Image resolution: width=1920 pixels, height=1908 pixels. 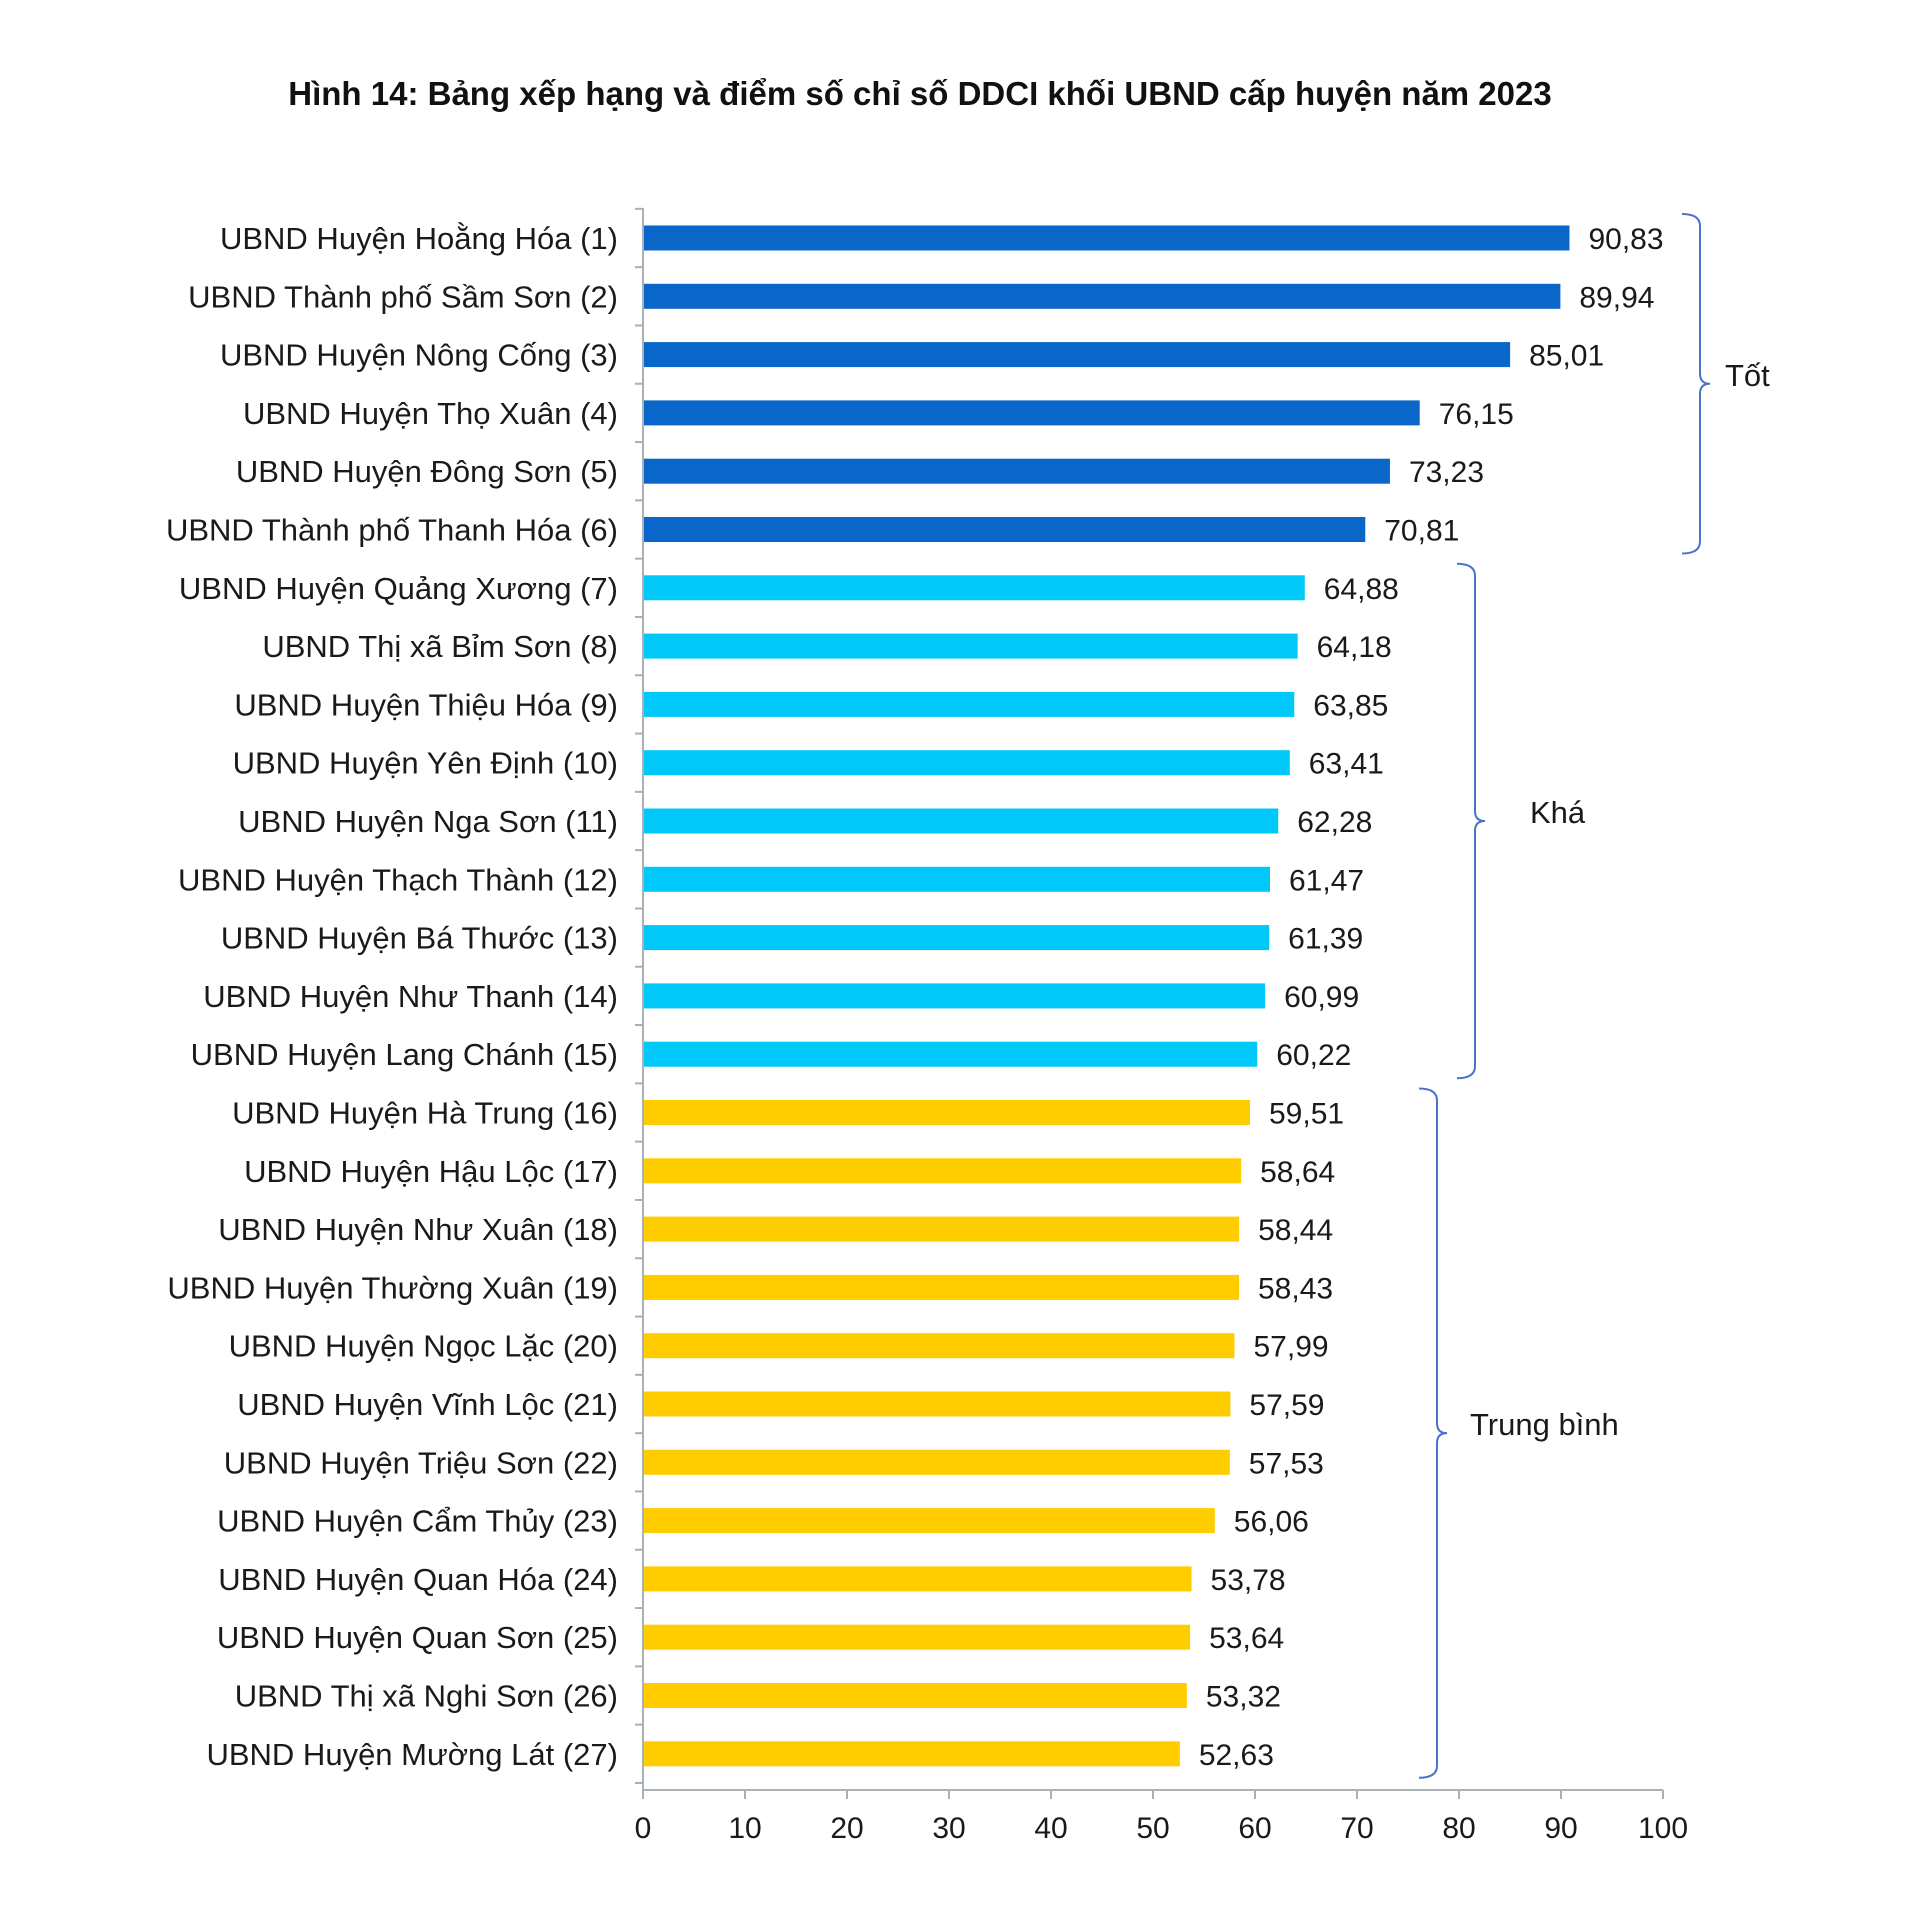 I want to click on x-tick-label: 70, so click(x=1356, y=1828).